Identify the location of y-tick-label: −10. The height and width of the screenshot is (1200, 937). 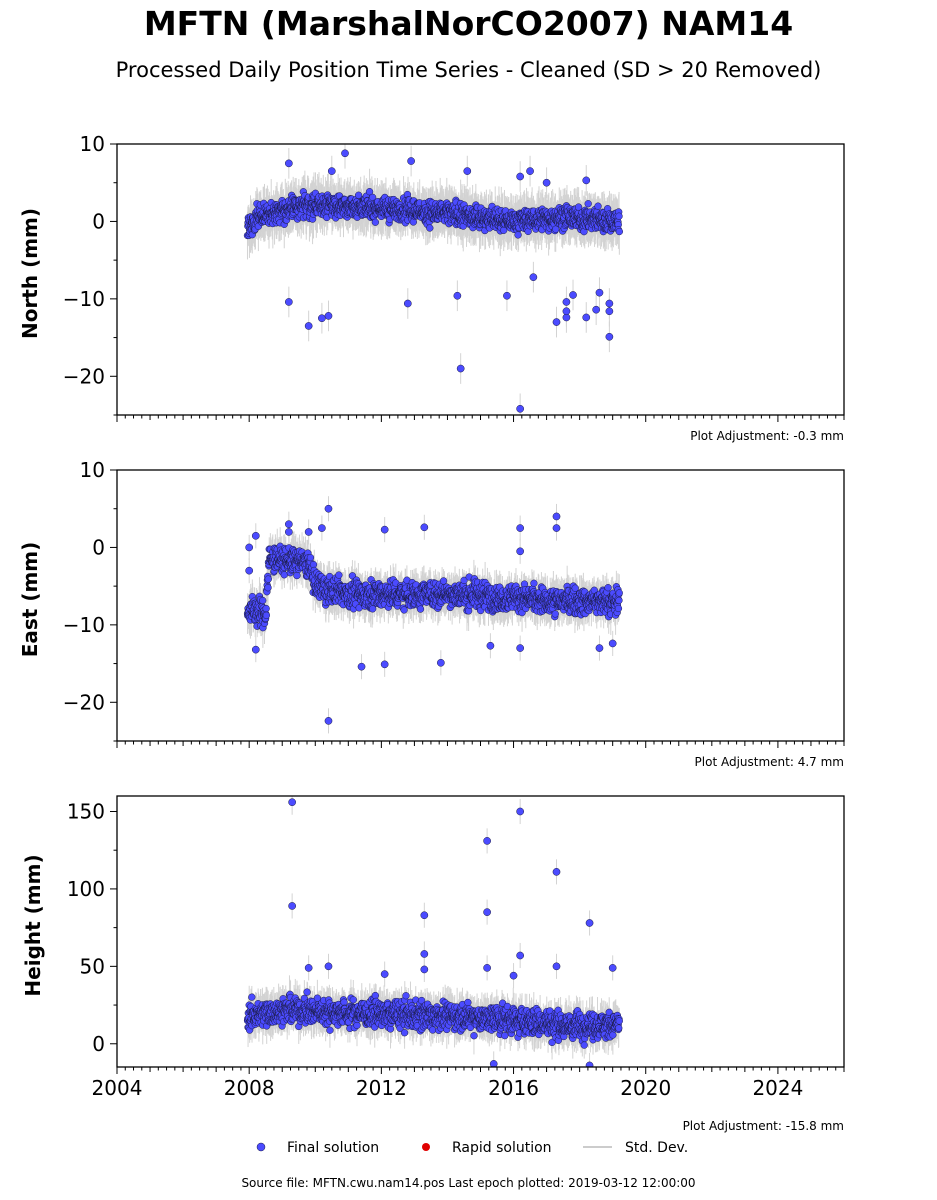
(84, 299).